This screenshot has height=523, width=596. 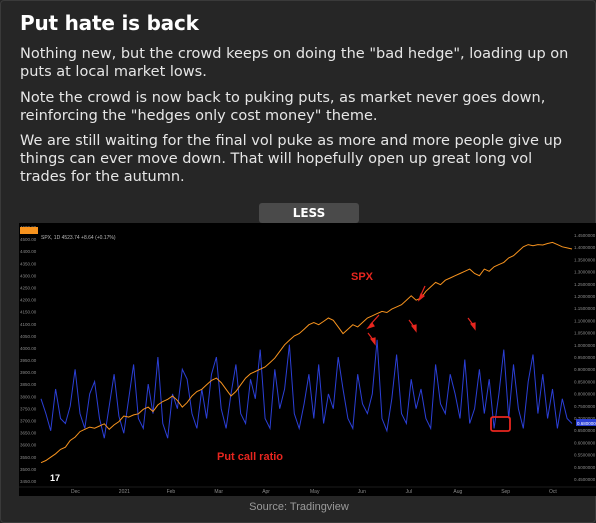 I want to click on left-tick-label: 4000.00, so click(x=28, y=348).